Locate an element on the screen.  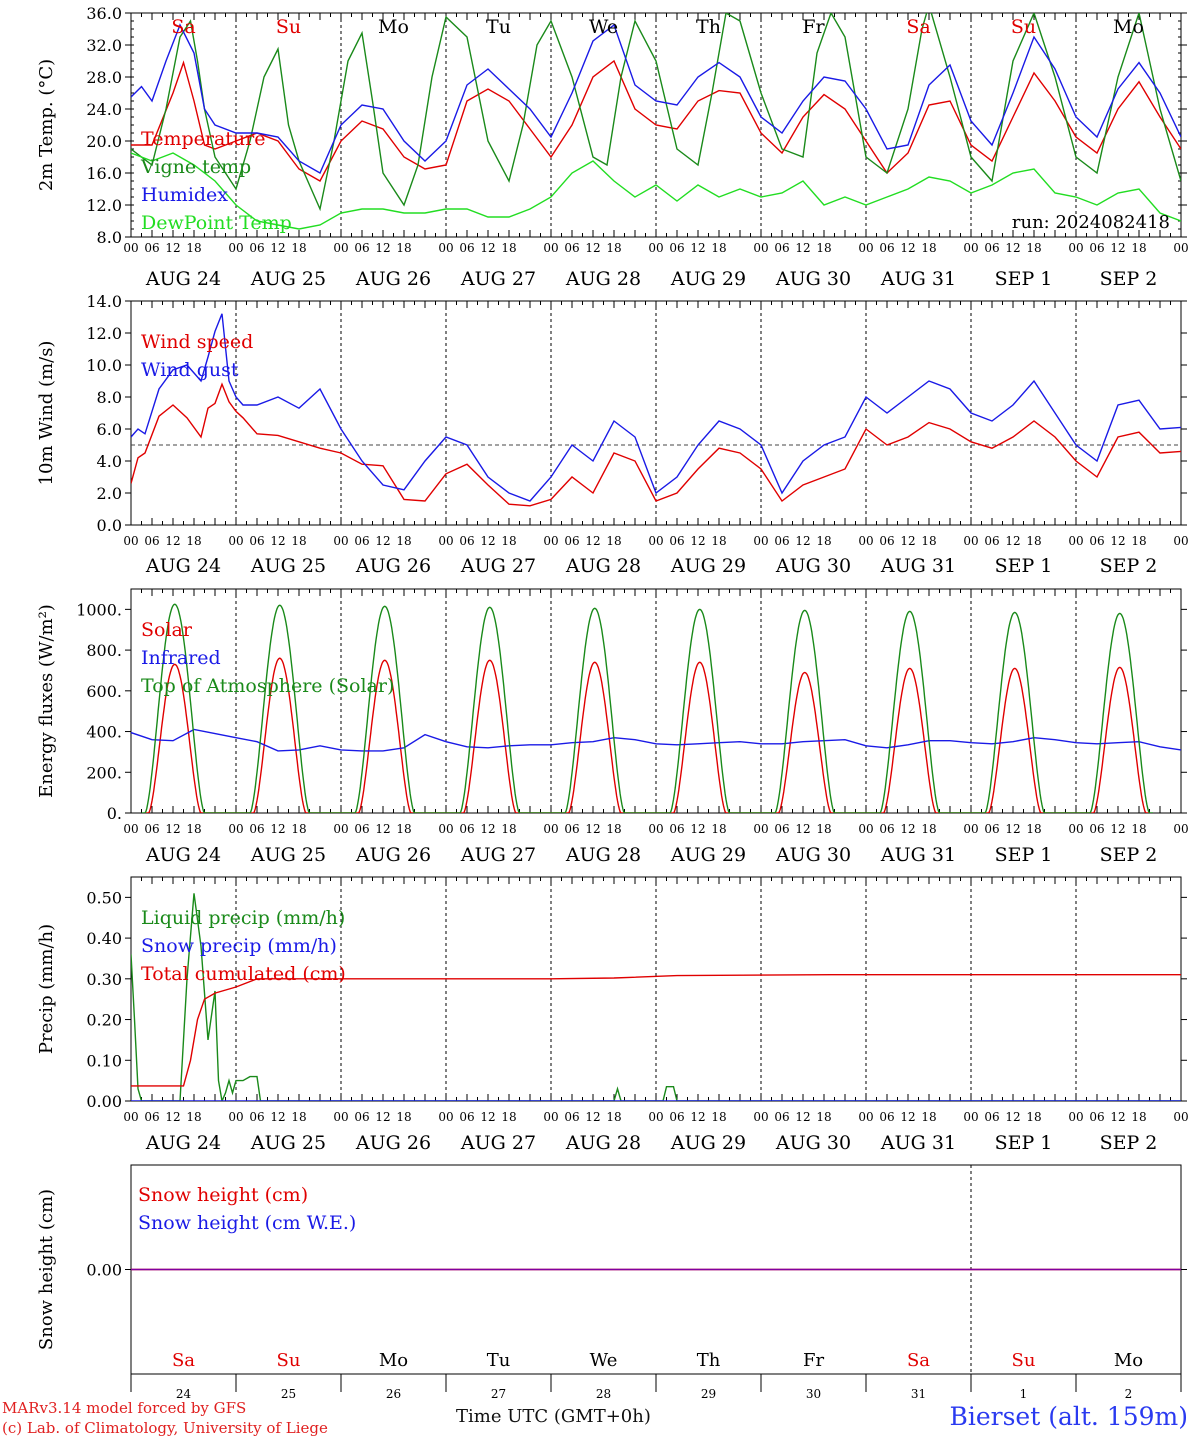
day-number: 1 is located at coordinates (1024, 1394).